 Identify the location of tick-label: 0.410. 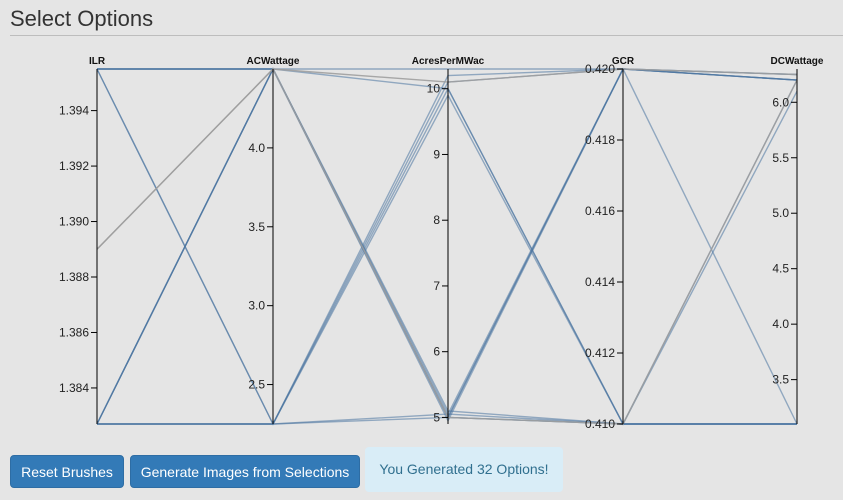
(600, 424).